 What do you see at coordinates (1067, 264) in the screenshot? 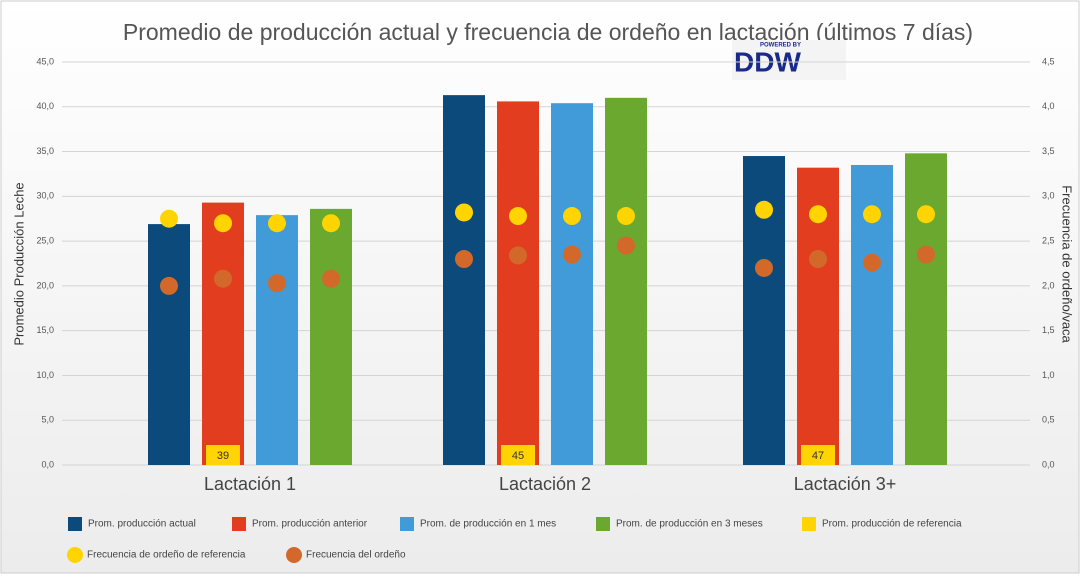
I see `y2-axis-label: Frecuencia de ordeño/vaca` at bounding box center [1067, 264].